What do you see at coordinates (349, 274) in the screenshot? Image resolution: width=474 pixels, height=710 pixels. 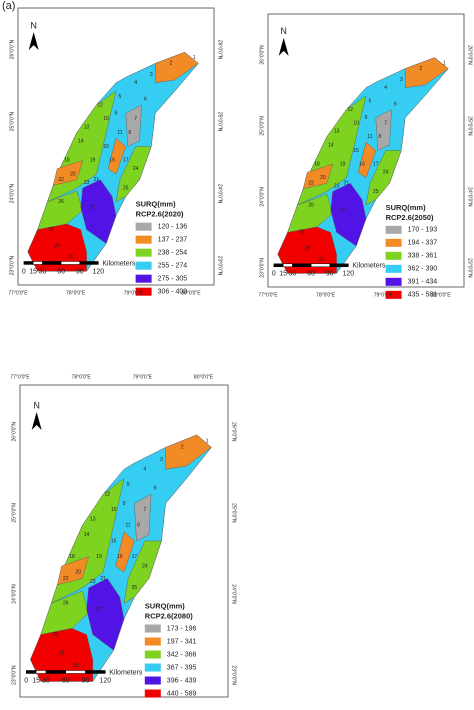 I see `scale-tick-label: 120` at bounding box center [349, 274].